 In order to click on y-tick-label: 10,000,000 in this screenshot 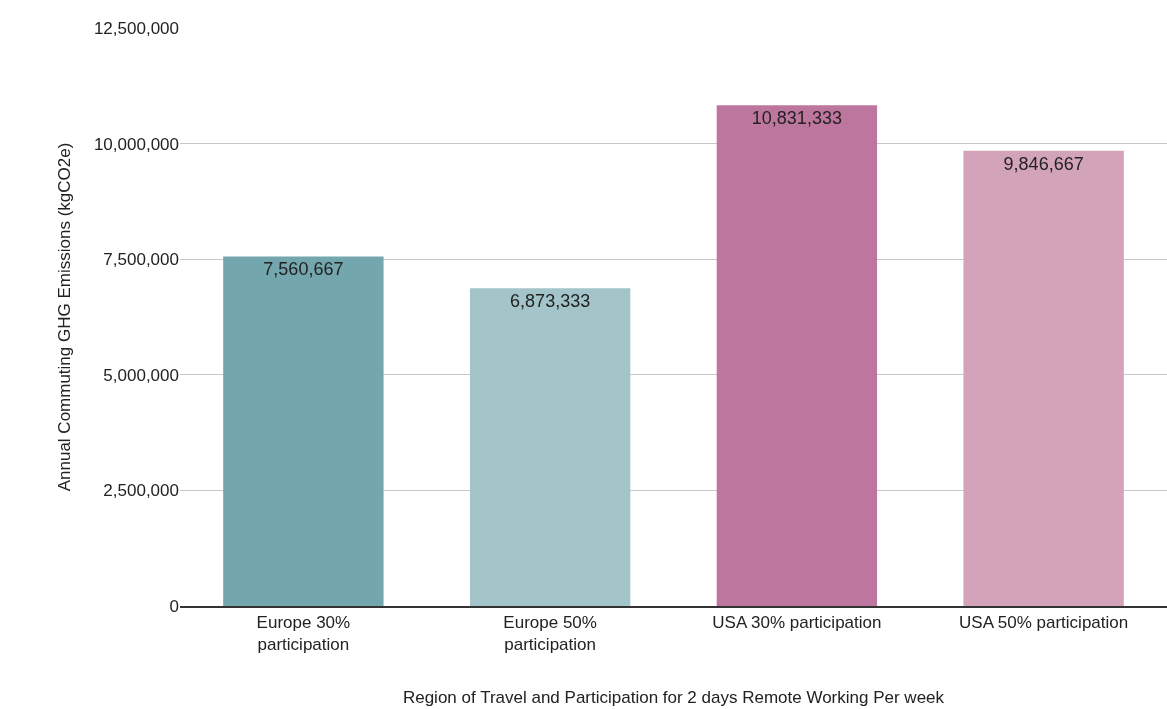, I will do `click(136, 144)`.